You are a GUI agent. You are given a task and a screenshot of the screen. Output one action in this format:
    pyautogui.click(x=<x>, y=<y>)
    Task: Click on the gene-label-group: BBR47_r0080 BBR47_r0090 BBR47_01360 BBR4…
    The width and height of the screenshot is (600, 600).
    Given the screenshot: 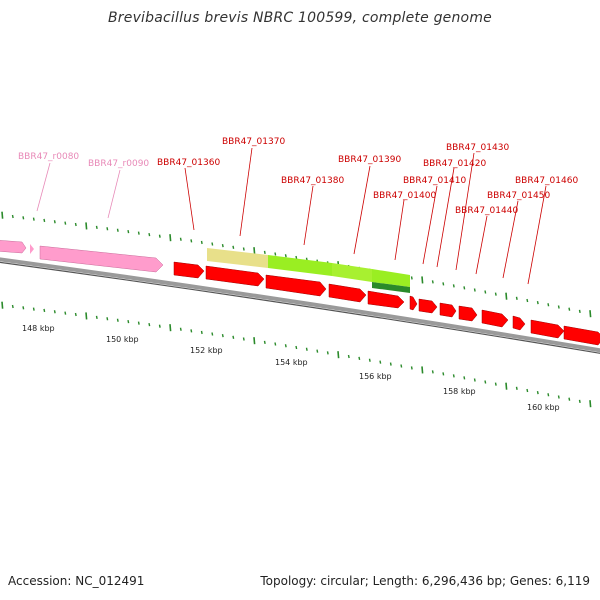 What is the action you would take?
    pyautogui.click(x=298, y=176)
    